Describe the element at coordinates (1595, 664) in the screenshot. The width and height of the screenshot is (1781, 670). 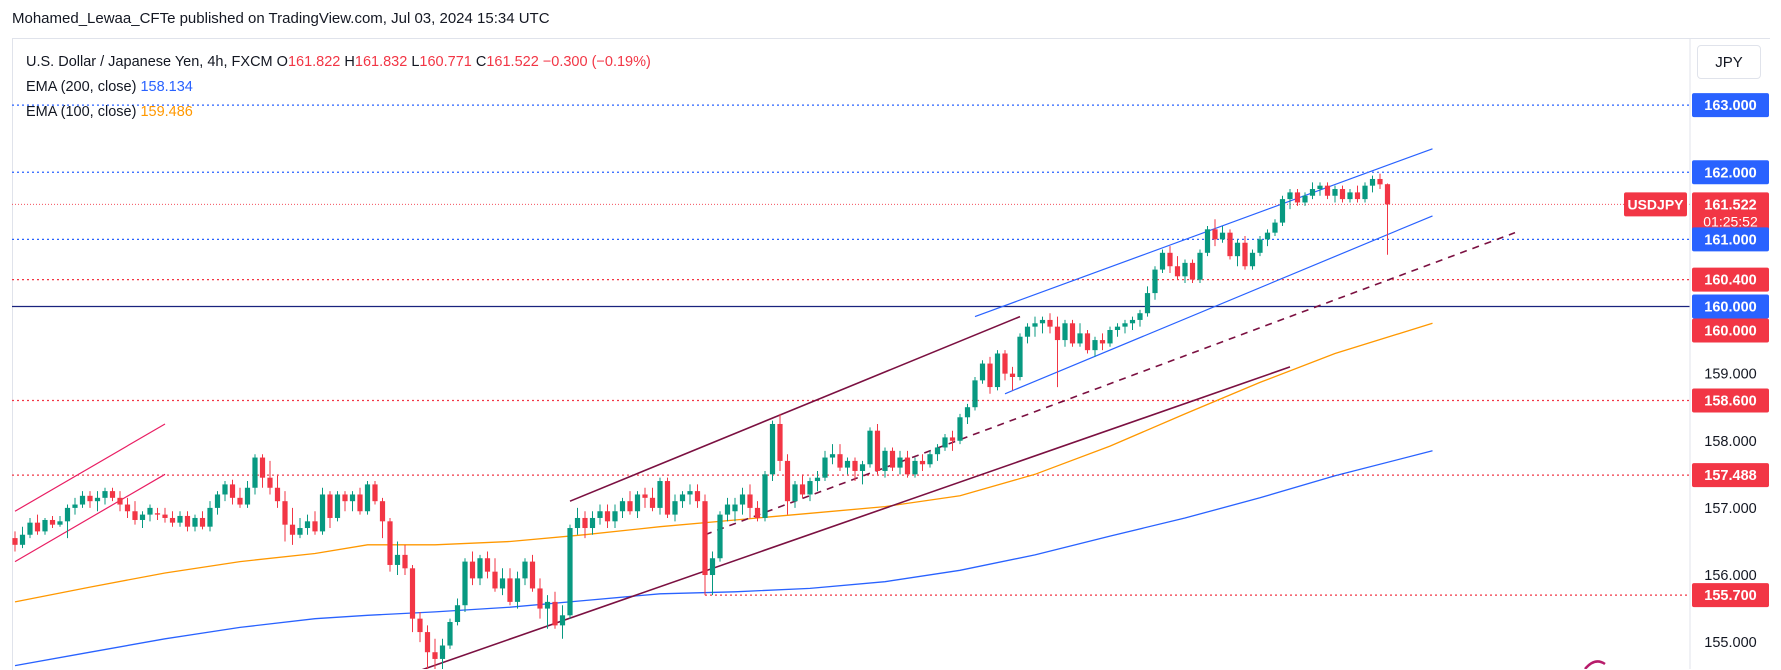
I see `chart-decoration` at that location.